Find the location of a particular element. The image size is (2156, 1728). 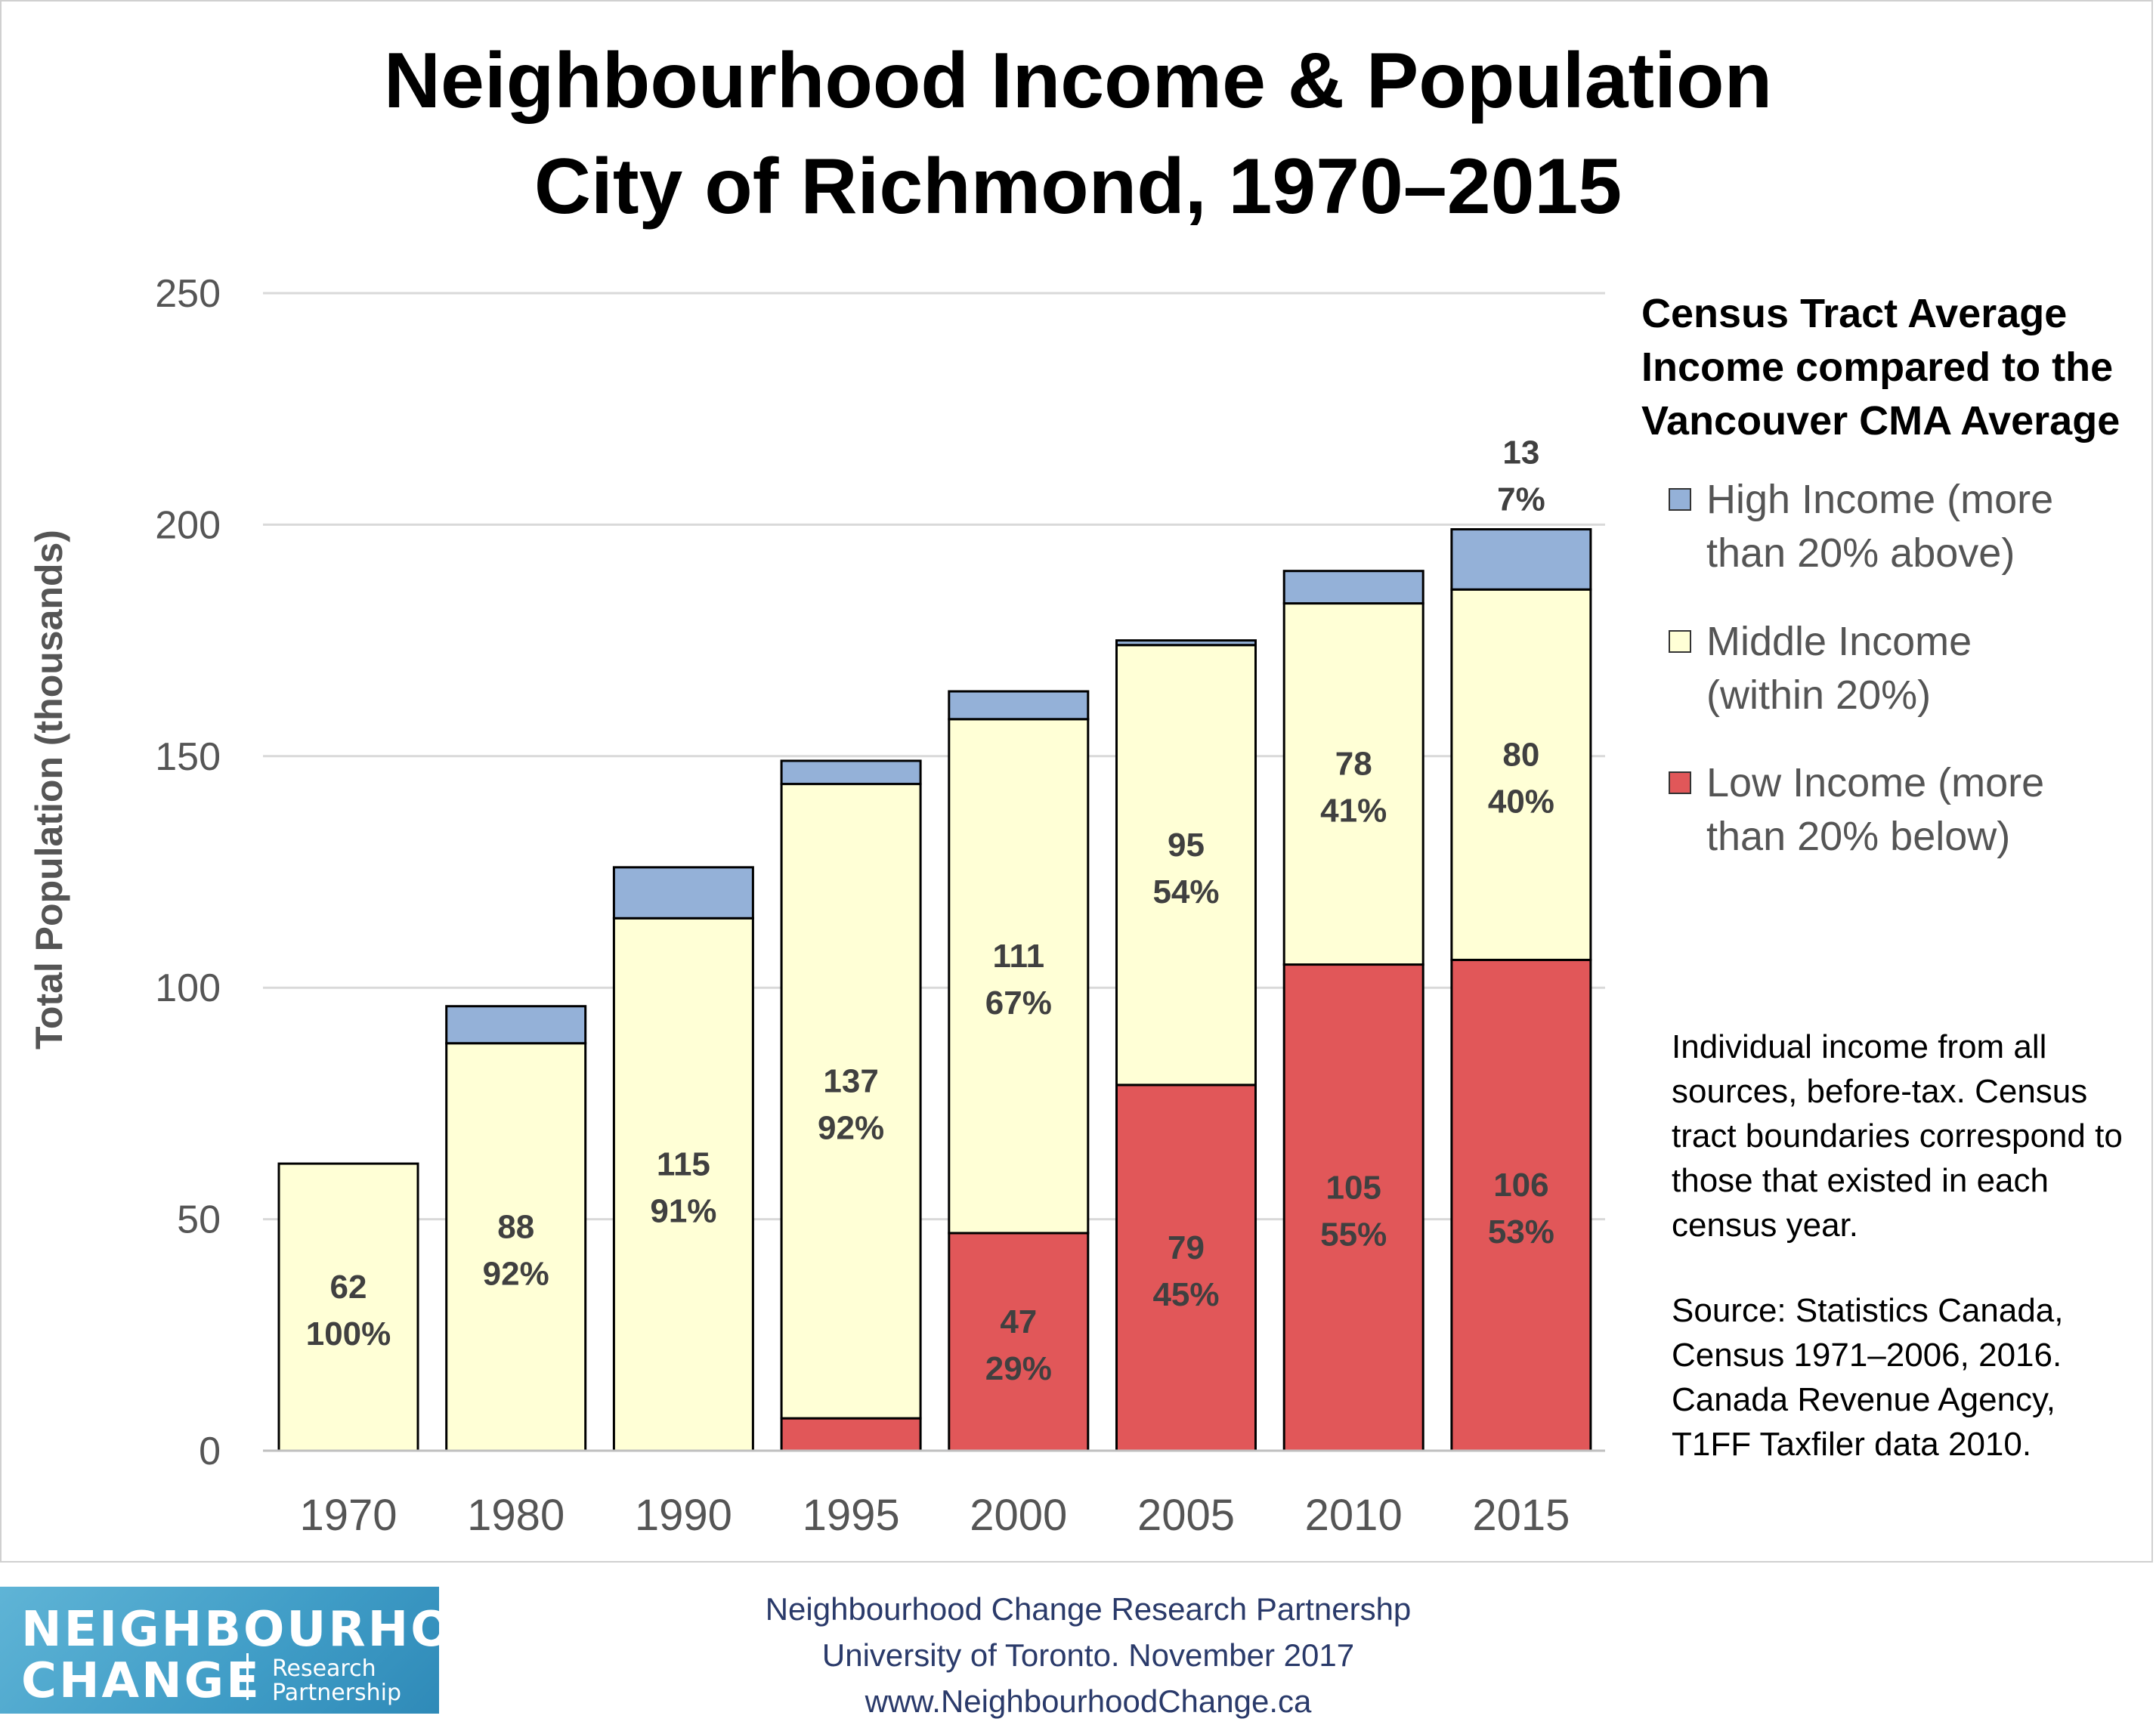

chart-title: Neighbourhood Income & Population is located at coordinates (1078, 81).